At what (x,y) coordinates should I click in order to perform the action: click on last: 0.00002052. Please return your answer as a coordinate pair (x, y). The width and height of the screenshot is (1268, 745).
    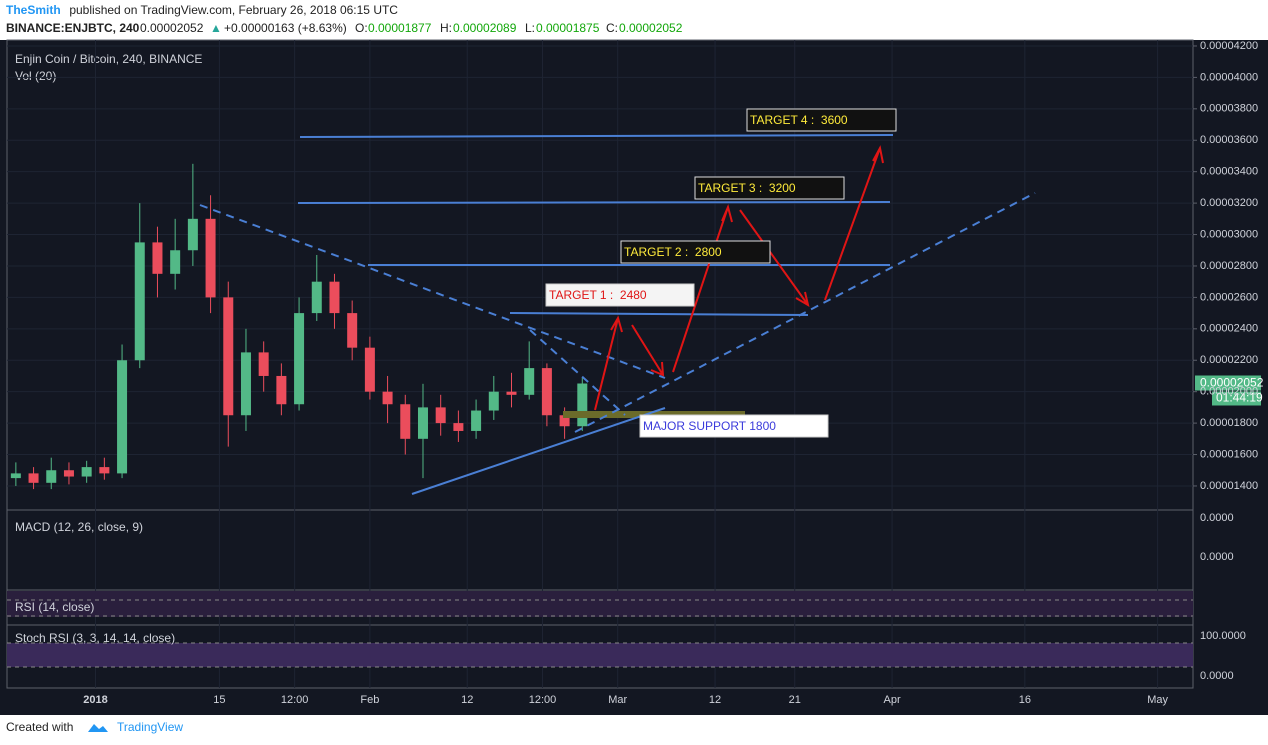
    Looking at the image, I should click on (172, 28).